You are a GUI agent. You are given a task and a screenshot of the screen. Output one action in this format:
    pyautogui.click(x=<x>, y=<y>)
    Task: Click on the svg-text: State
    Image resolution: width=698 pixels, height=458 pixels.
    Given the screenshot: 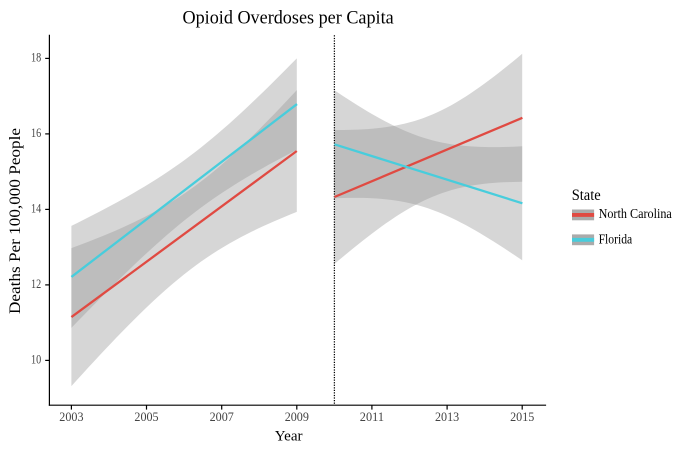 What is the action you would take?
    pyautogui.click(x=586, y=195)
    